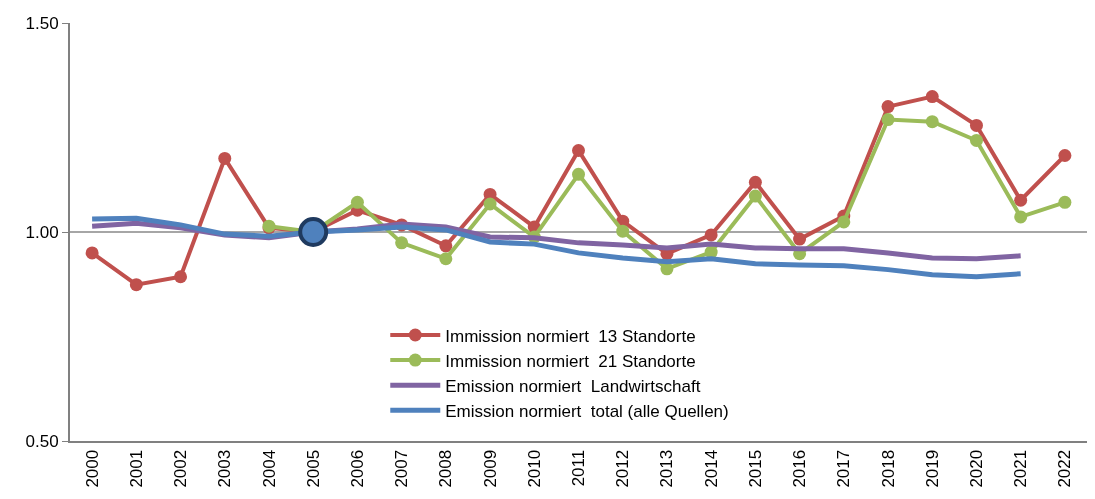 Image resolution: width=1095 pixels, height=499 pixels. What do you see at coordinates (1021, 468) in the screenshot?
I see `x-tick-label: 2021` at bounding box center [1021, 468].